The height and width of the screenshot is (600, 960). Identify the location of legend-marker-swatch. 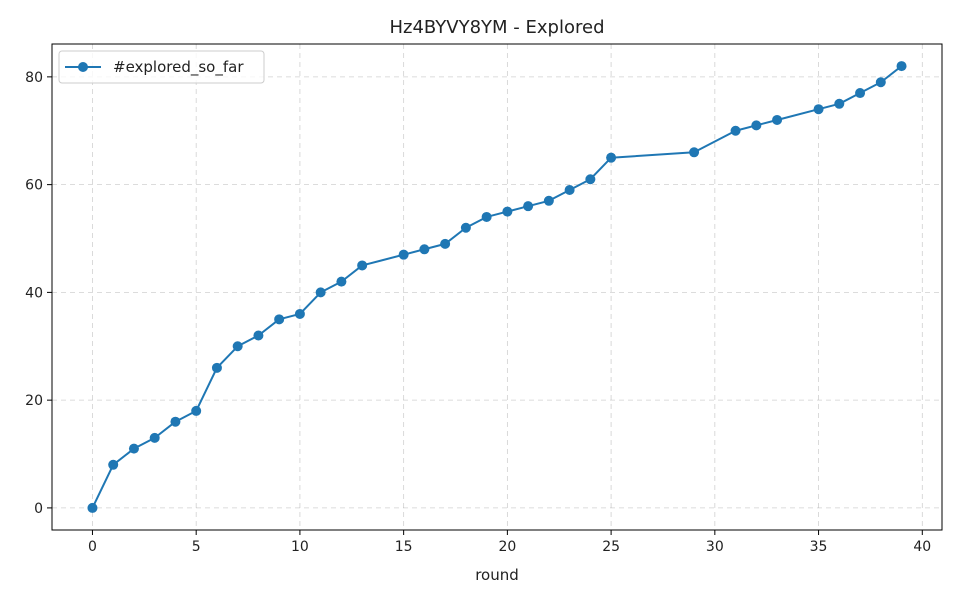
(83, 67).